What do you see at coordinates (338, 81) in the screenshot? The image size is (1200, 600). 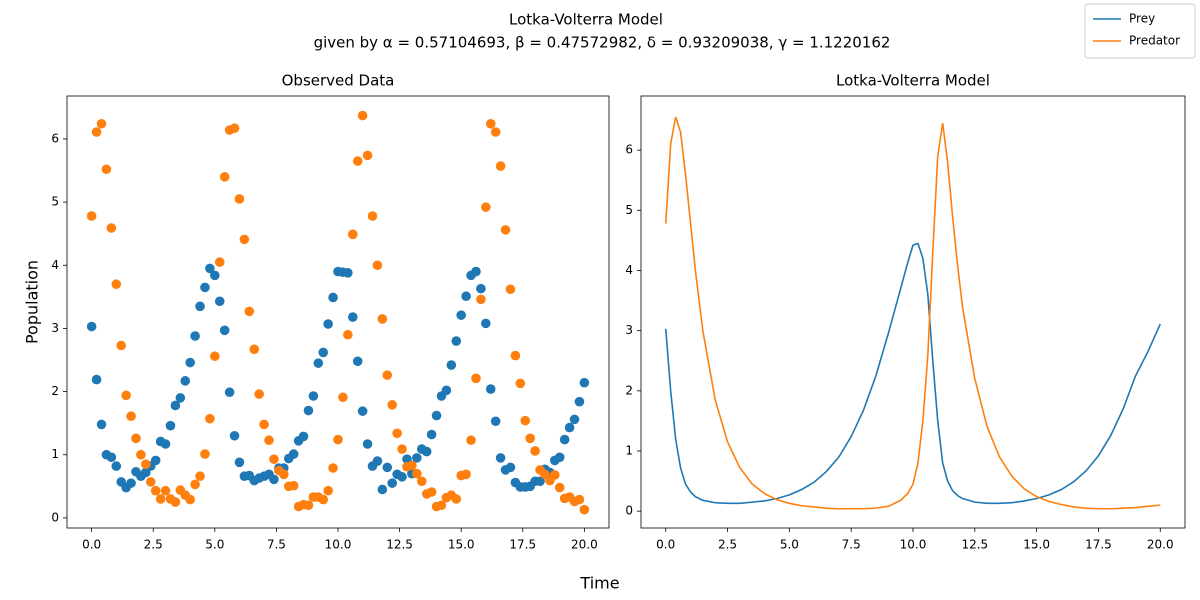 I see `subplot-title: Observed Data` at bounding box center [338, 81].